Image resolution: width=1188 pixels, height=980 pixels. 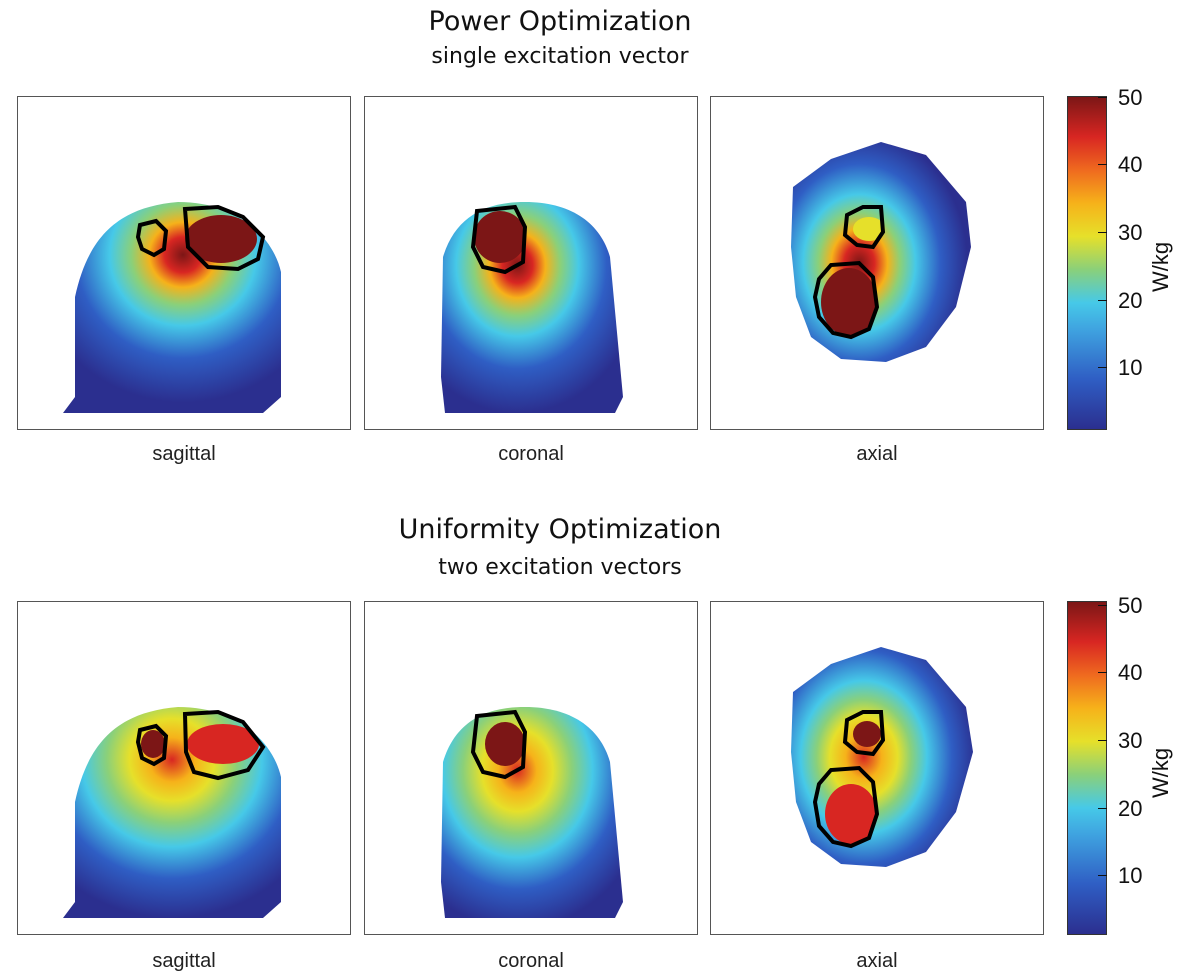 I want to click on row1-colorbar, so click(x=1087, y=263).